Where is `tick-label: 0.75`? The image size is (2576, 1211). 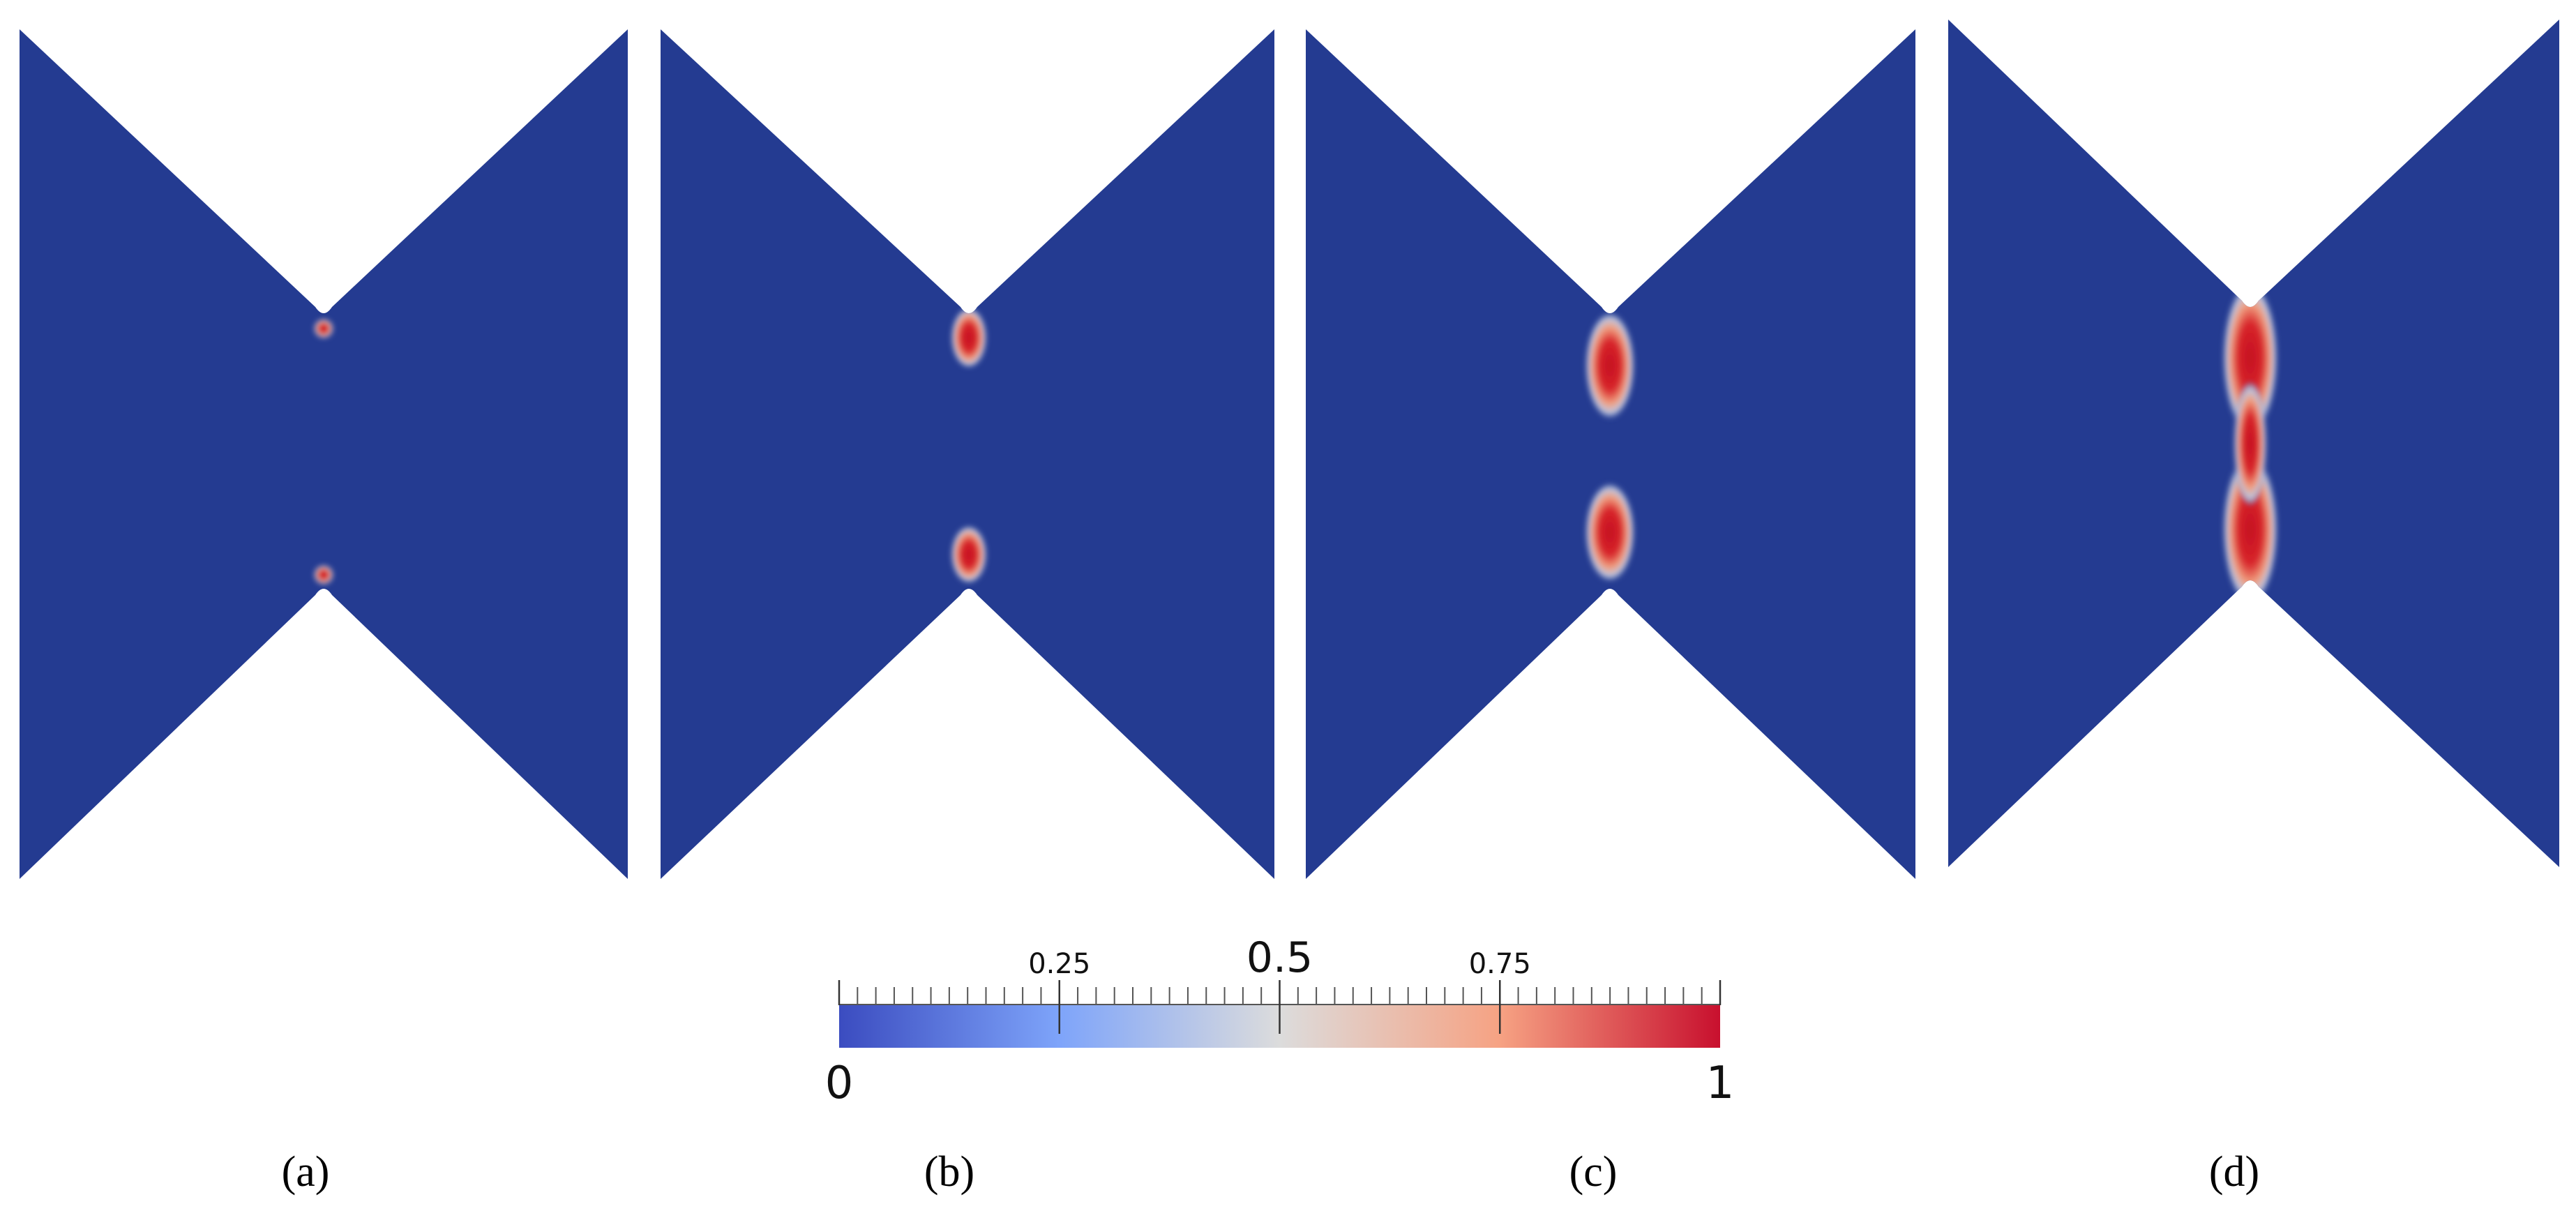
tick-label: 0.75 is located at coordinates (1500, 964).